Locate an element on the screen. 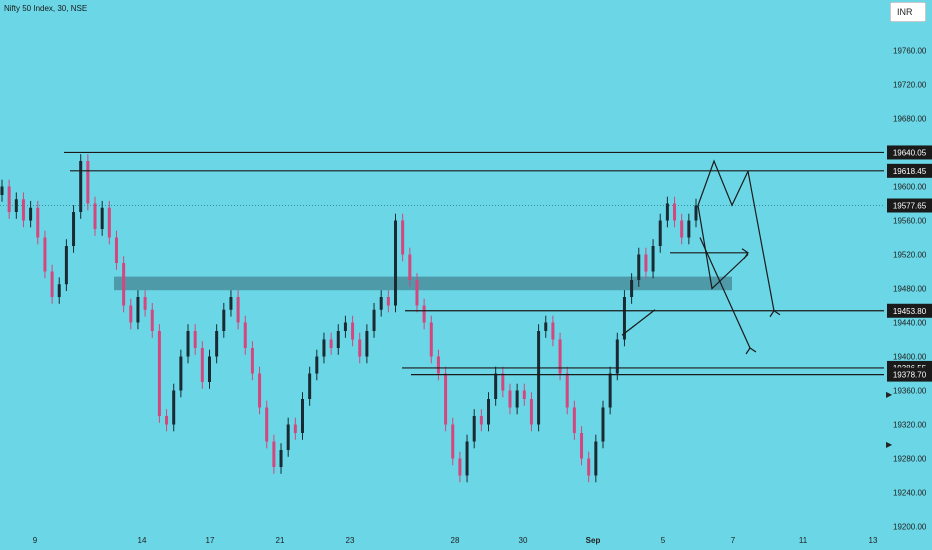 The image size is (932, 550). price-tag-label: 19378.70 is located at coordinates (910, 375).